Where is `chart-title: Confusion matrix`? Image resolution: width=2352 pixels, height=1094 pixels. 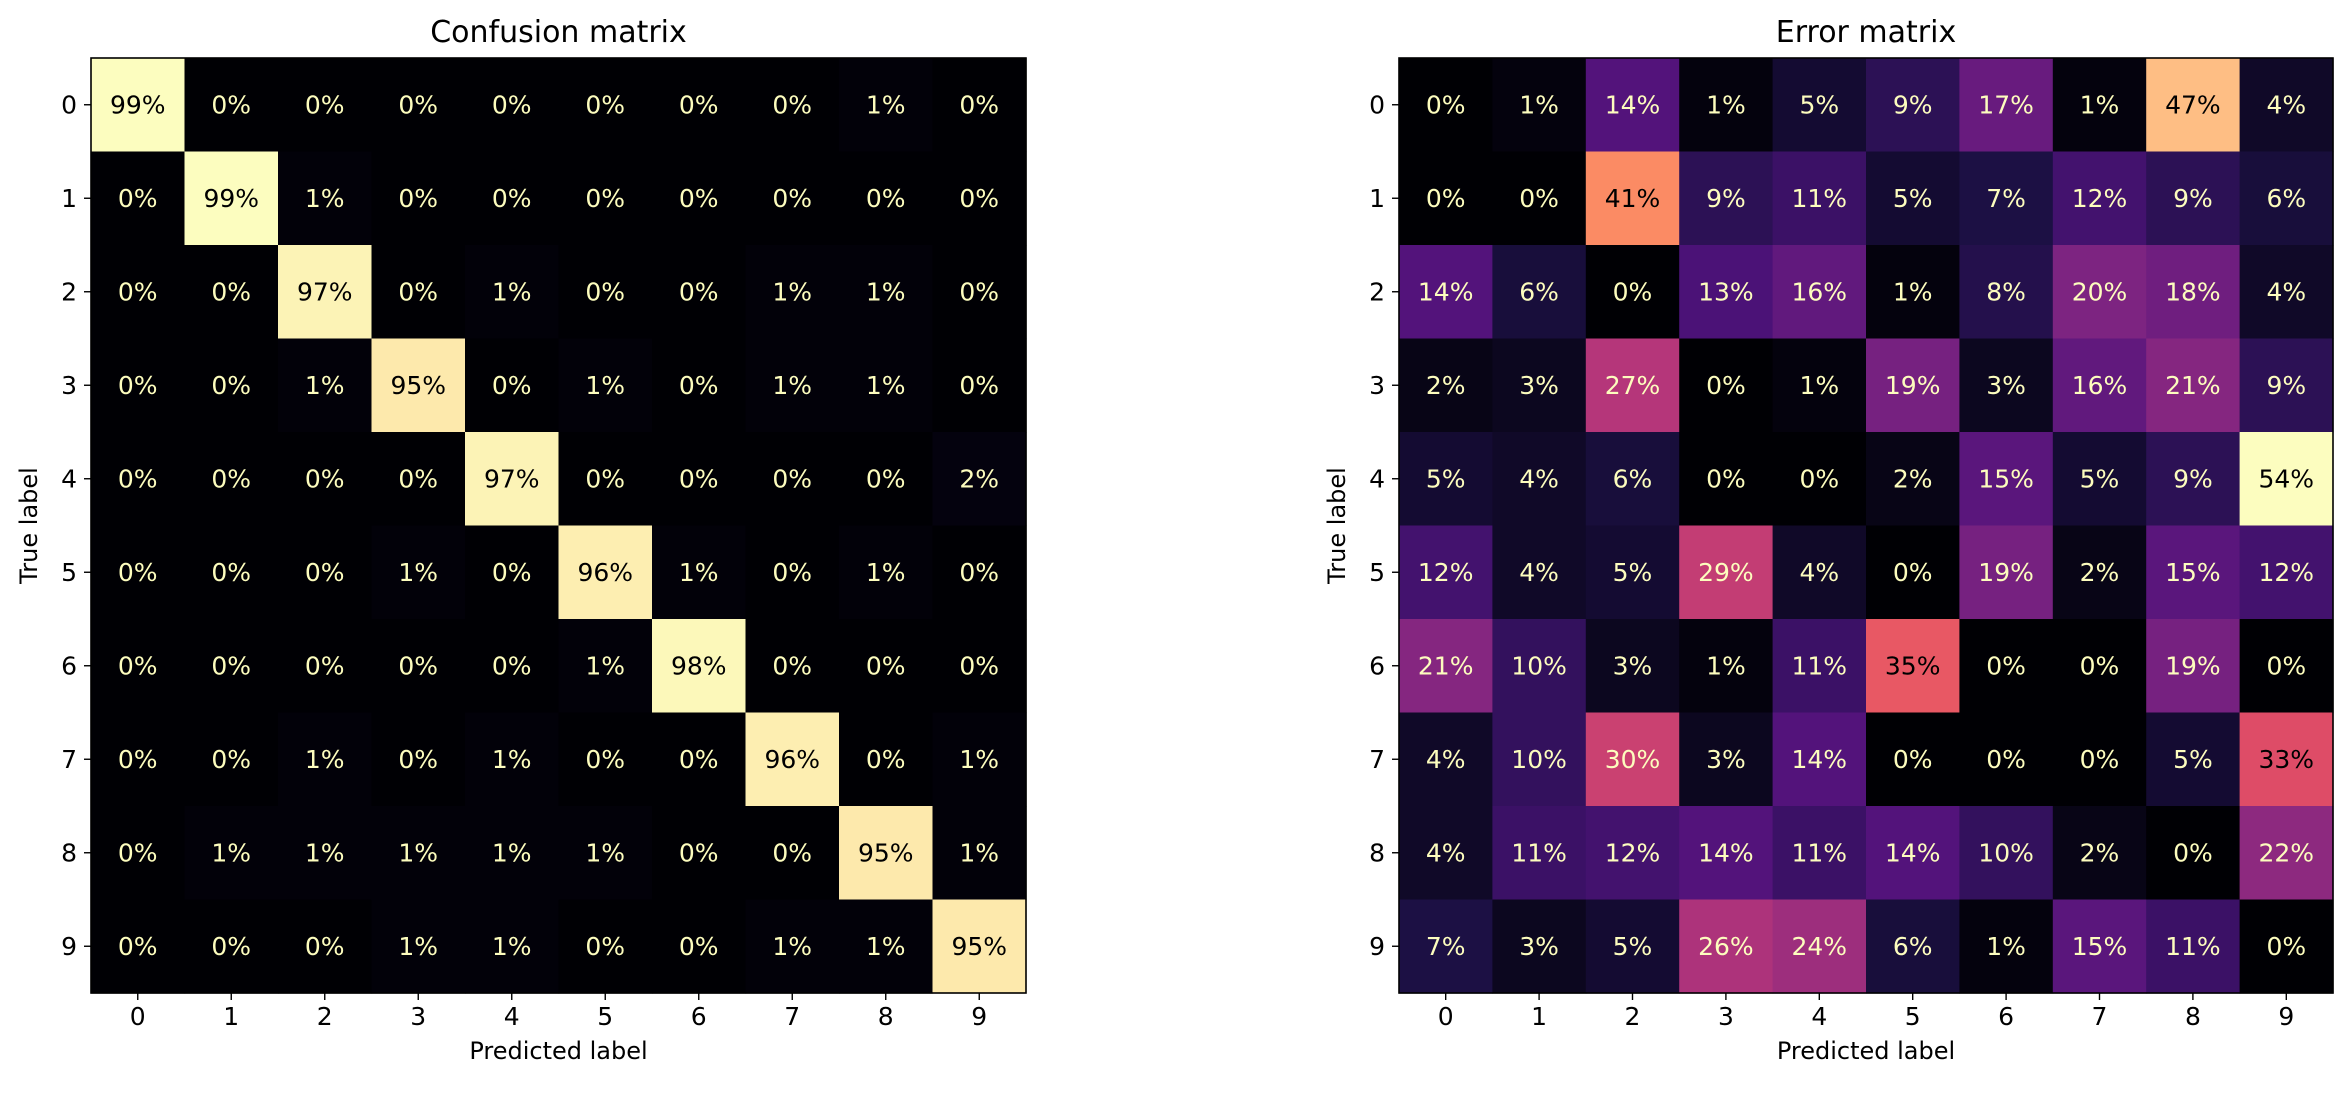 chart-title: Confusion matrix is located at coordinates (558, 32).